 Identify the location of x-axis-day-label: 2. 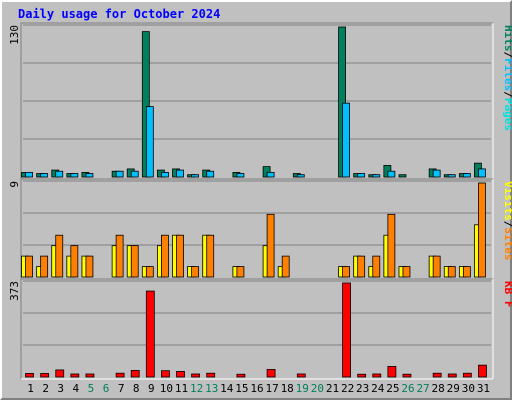
(45, 388).